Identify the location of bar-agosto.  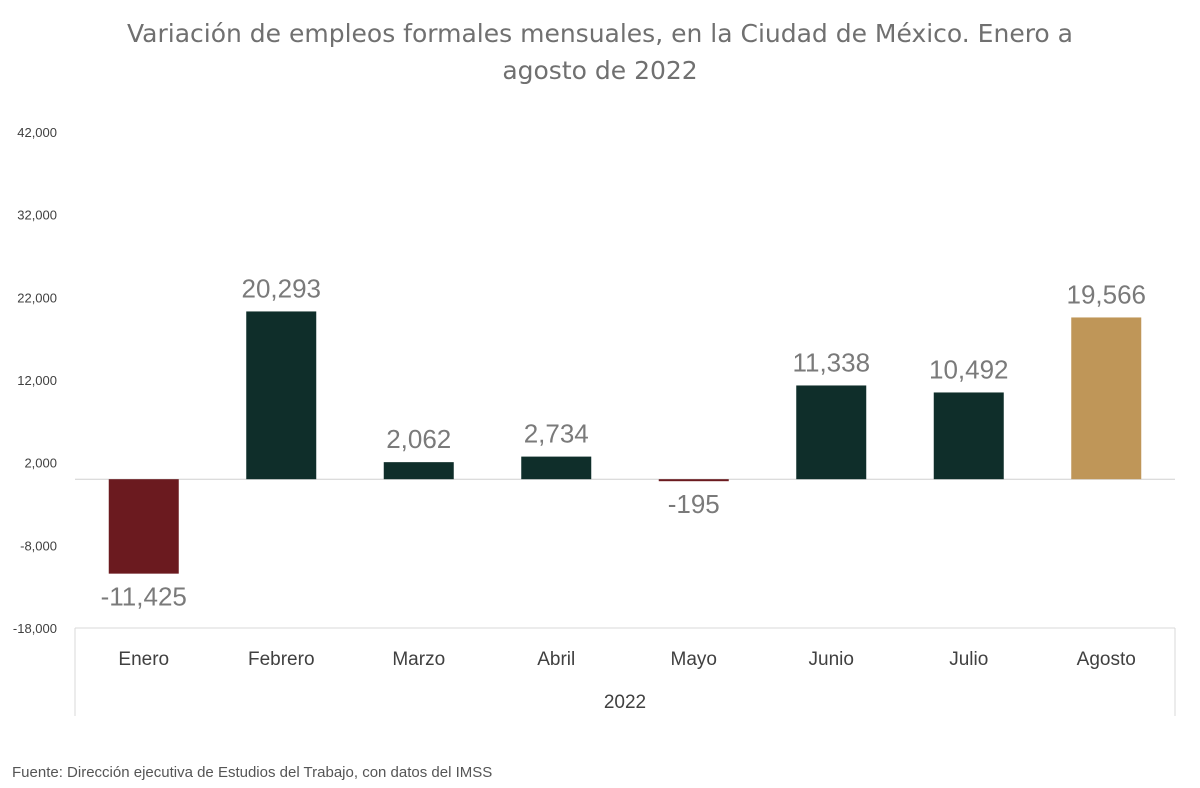
(1106, 398).